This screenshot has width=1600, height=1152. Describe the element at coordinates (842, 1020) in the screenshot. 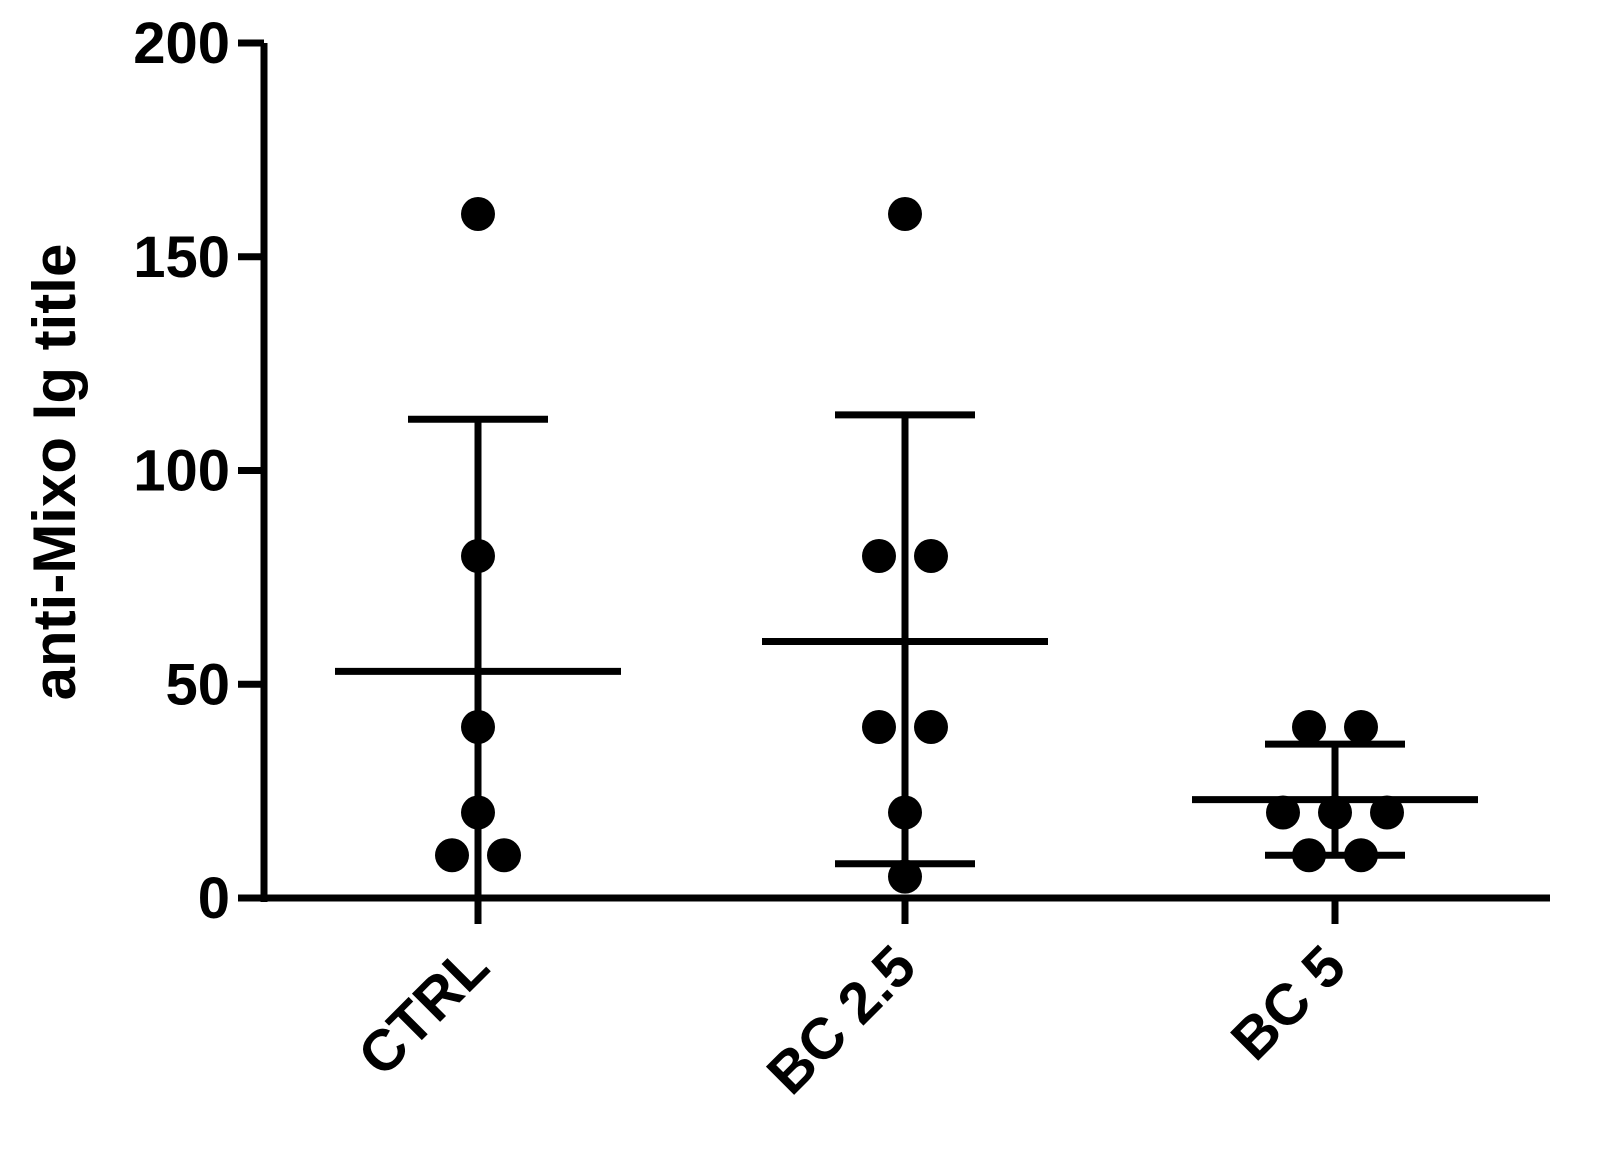

I see `x-tick-label: BC 2.5` at that location.